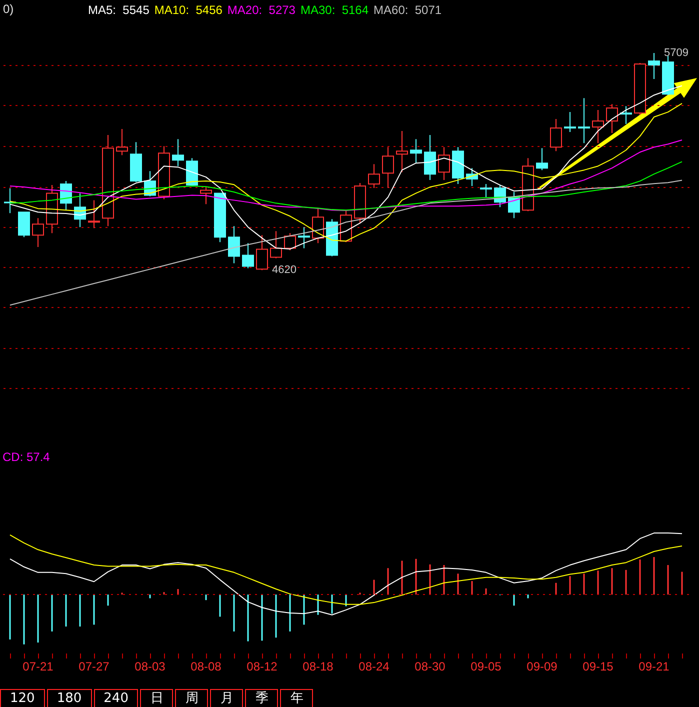 The width and height of the screenshot is (699, 707). What do you see at coordinates (262, 667) in the screenshot?
I see `x-tick-label: 08-12` at bounding box center [262, 667].